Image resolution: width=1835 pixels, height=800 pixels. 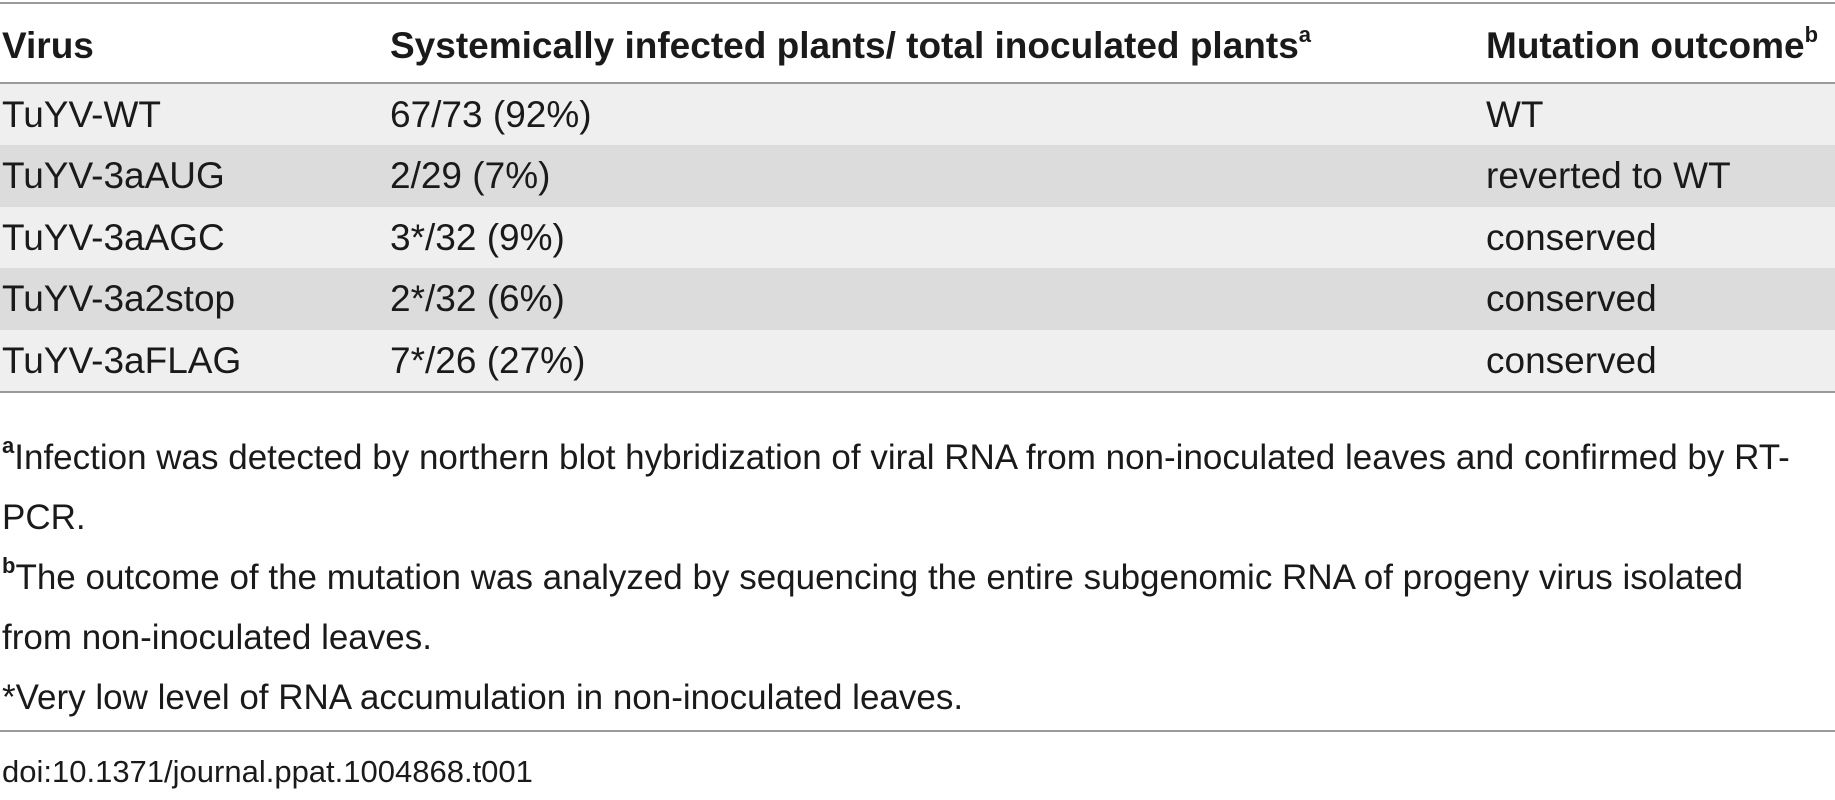 I want to click on header-footnote-marker-b: b, so click(x=1811, y=34).